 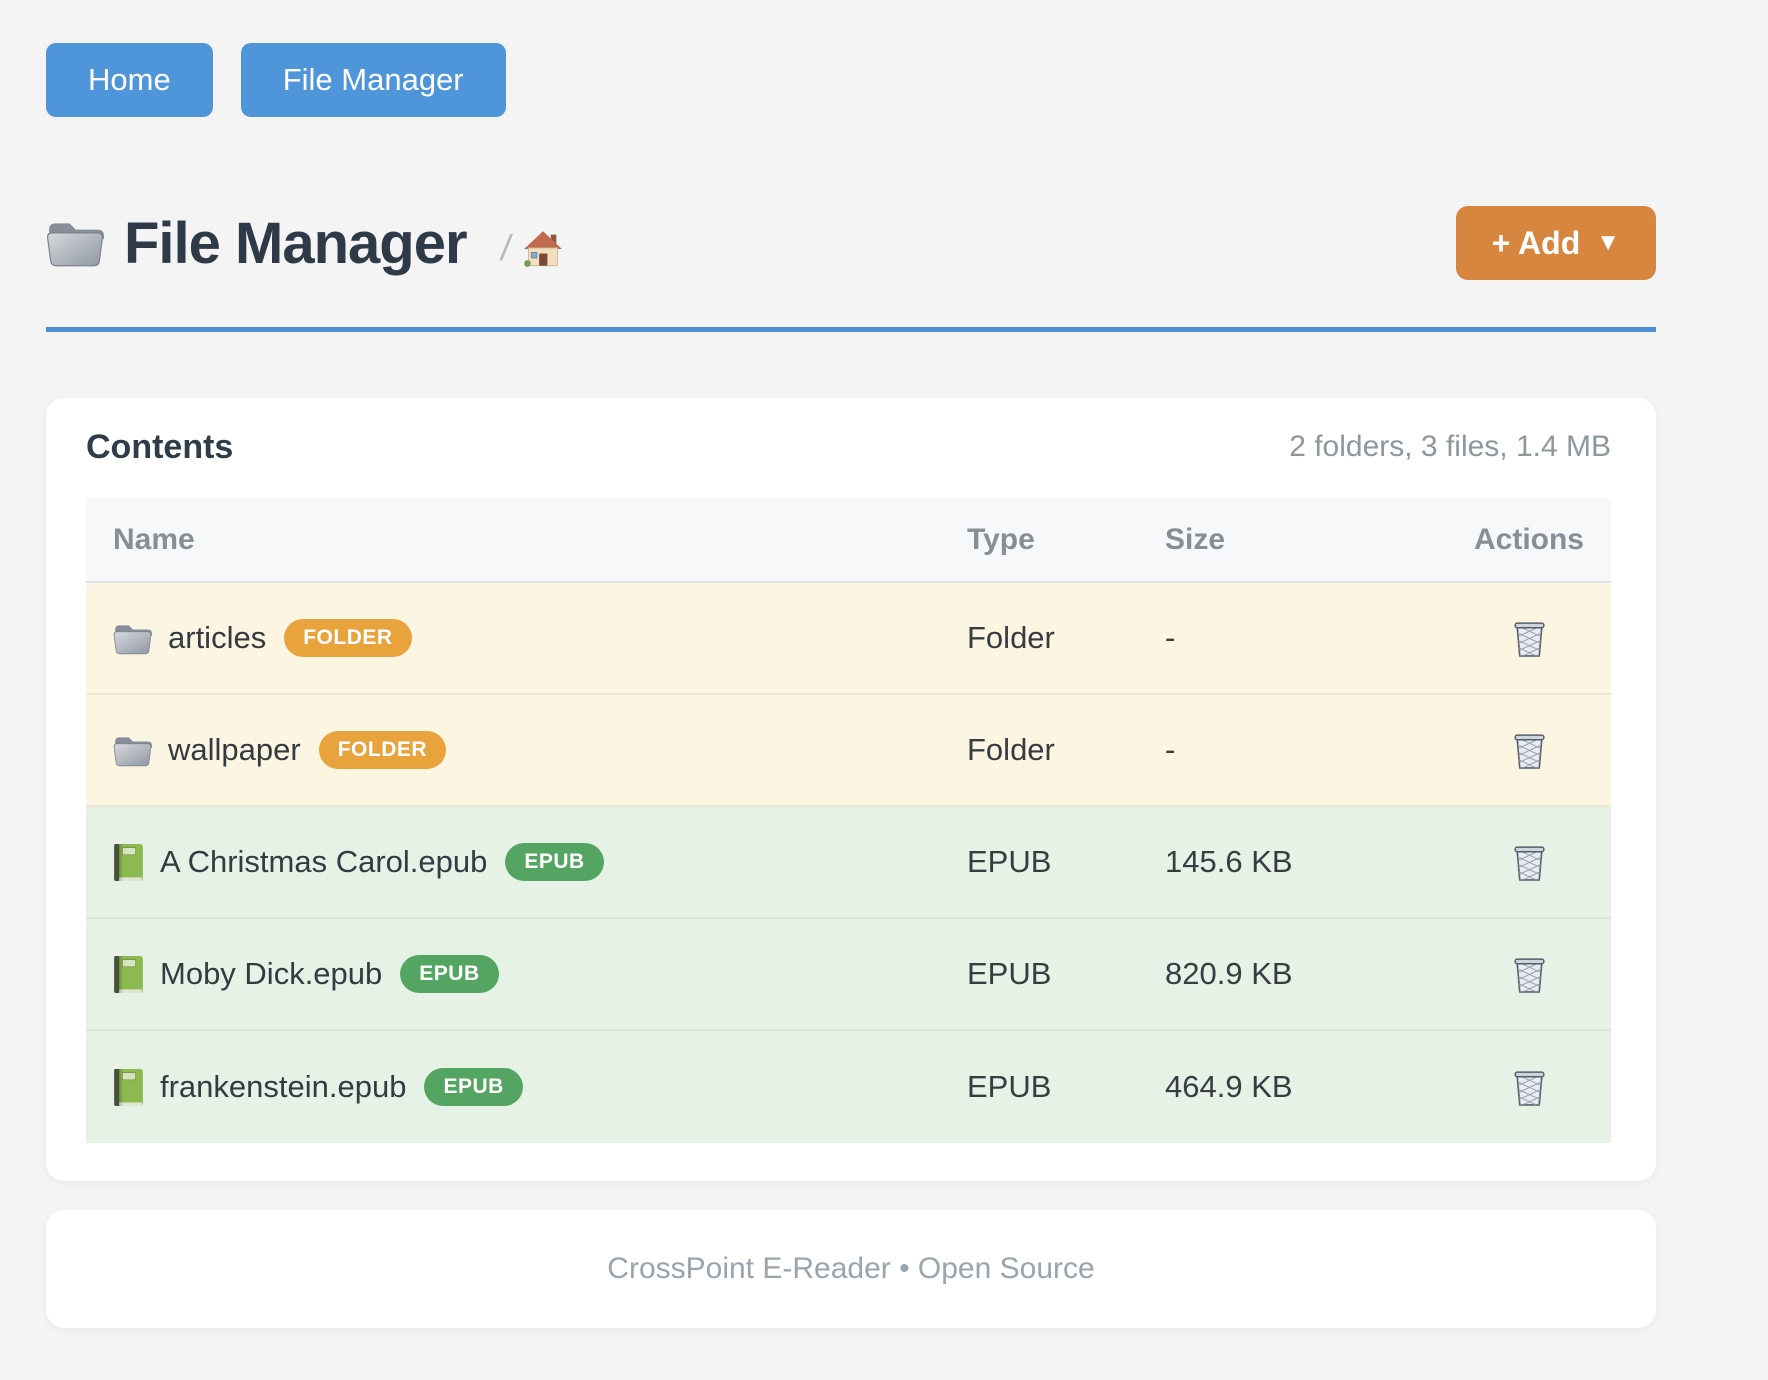 What do you see at coordinates (526, 1087) in the screenshot?
I see `name-cell: frankenstein.epub EPUB` at bounding box center [526, 1087].